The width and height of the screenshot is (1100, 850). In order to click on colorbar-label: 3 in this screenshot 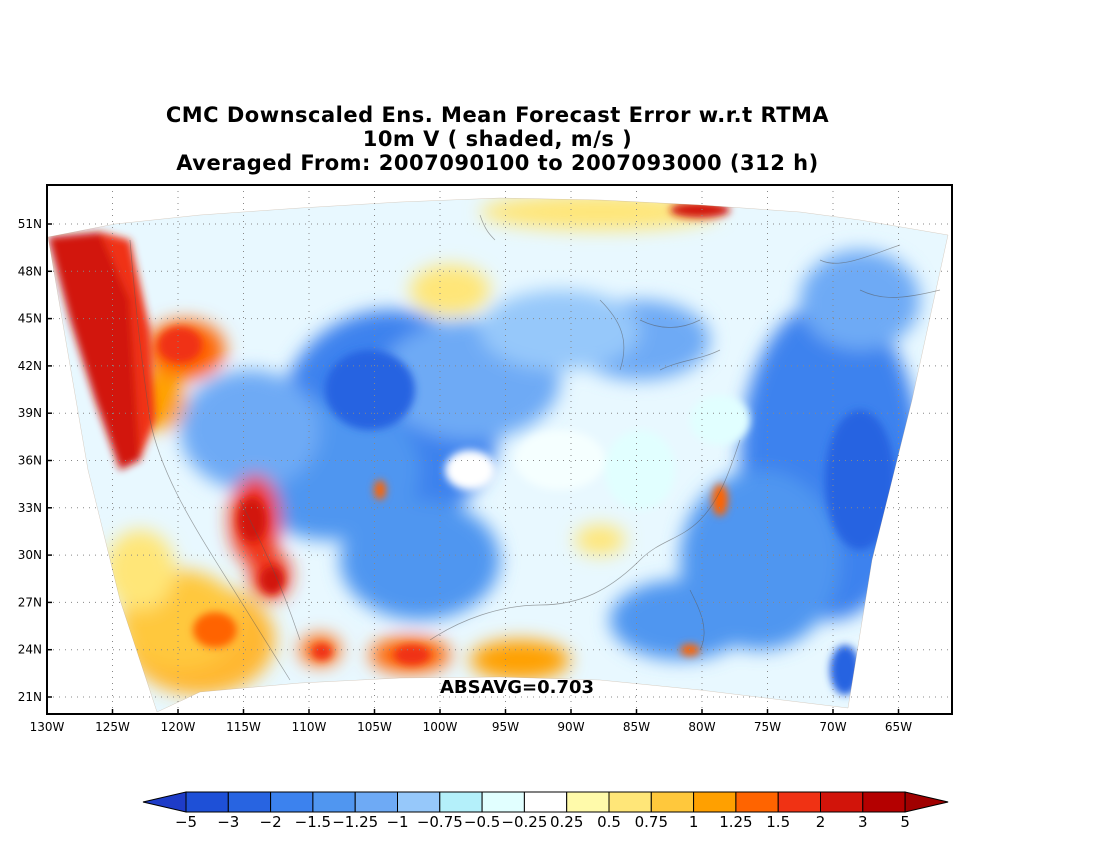, I will do `click(863, 822)`.